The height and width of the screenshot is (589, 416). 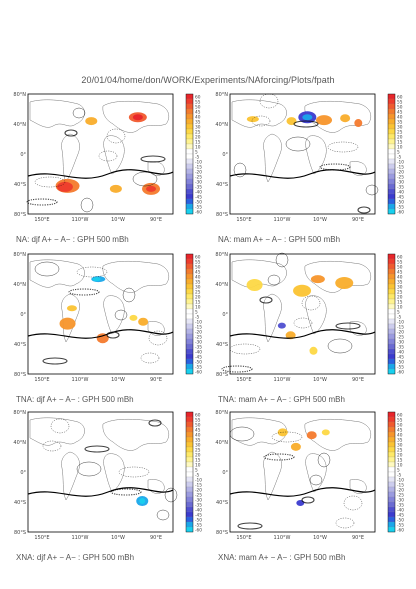 What do you see at coordinates (358, 220) in the screenshot?
I see `lon-tick-label: 90°E` at bounding box center [358, 220].